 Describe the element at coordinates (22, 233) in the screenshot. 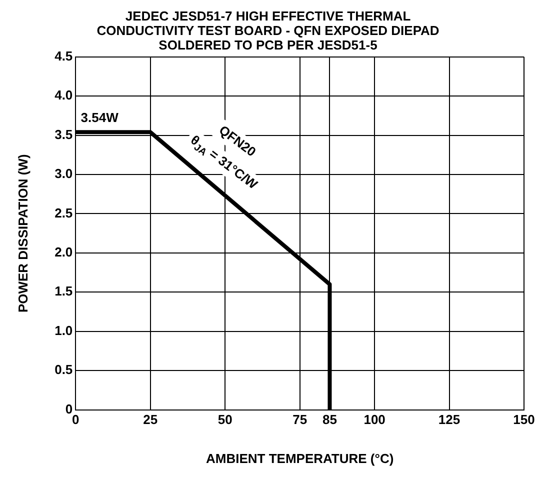

I see `y-axis-title: POWER DISSIPATION (W)` at that location.